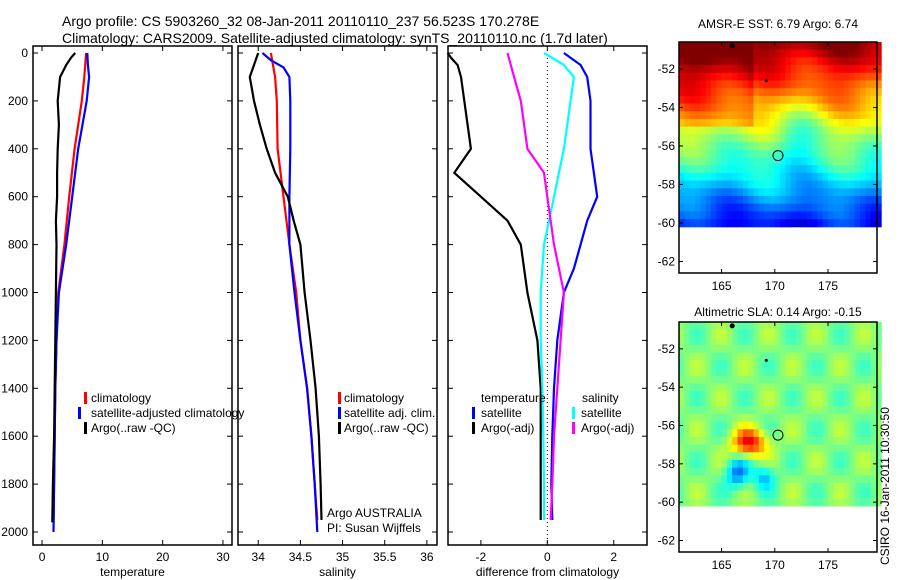 This screenshot has height=580, width=900. Describe the element at coordinates (337, 572) in the screenshot. I see `x-axis-label: salinity` at that location.